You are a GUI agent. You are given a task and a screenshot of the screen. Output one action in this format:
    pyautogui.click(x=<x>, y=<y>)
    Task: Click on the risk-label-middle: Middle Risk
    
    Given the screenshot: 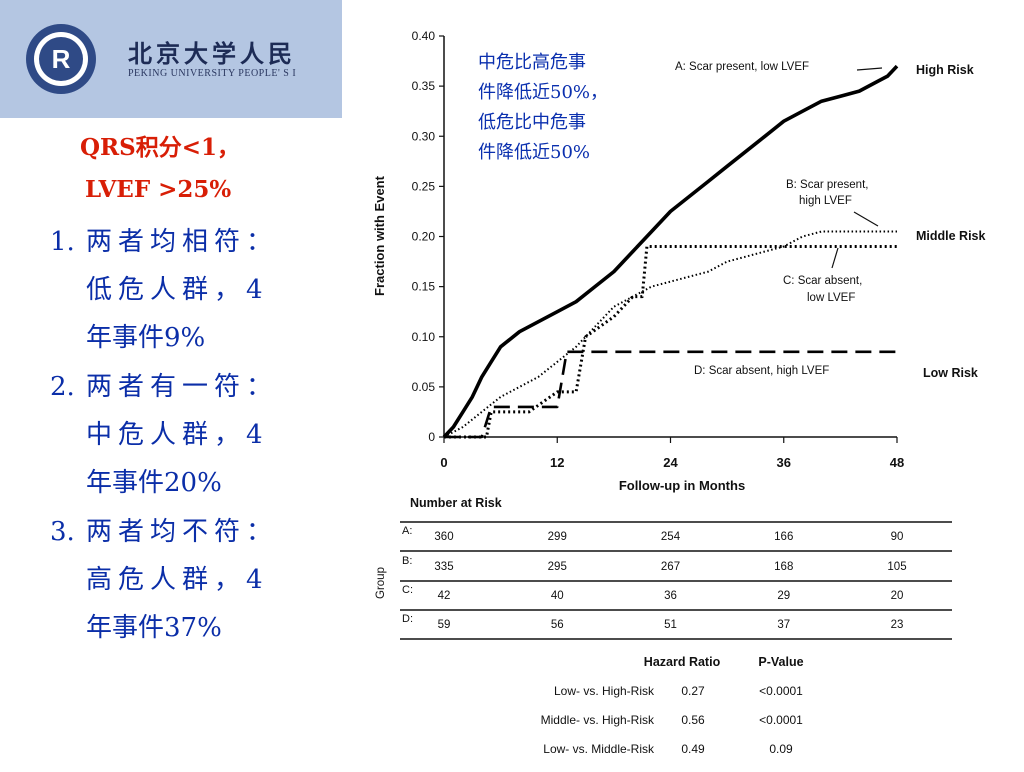 What is the action you would take?
    pyautogui.click(x=951, y=236)
    